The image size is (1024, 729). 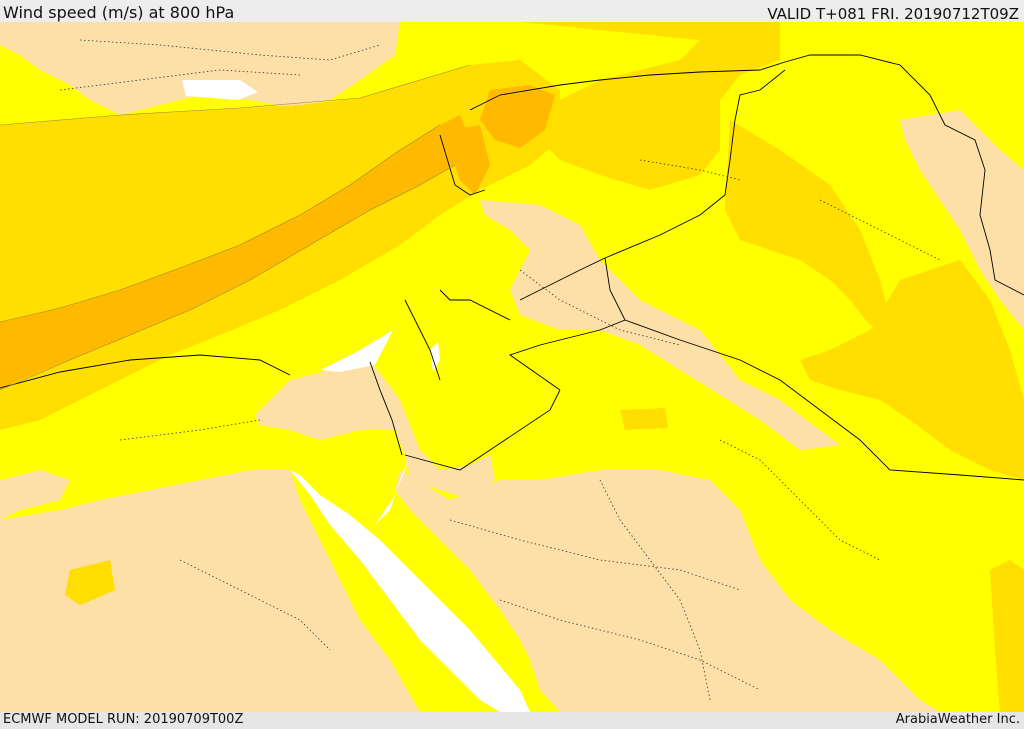 I want to click on band-3-turkey, so click(x=517, y=116).